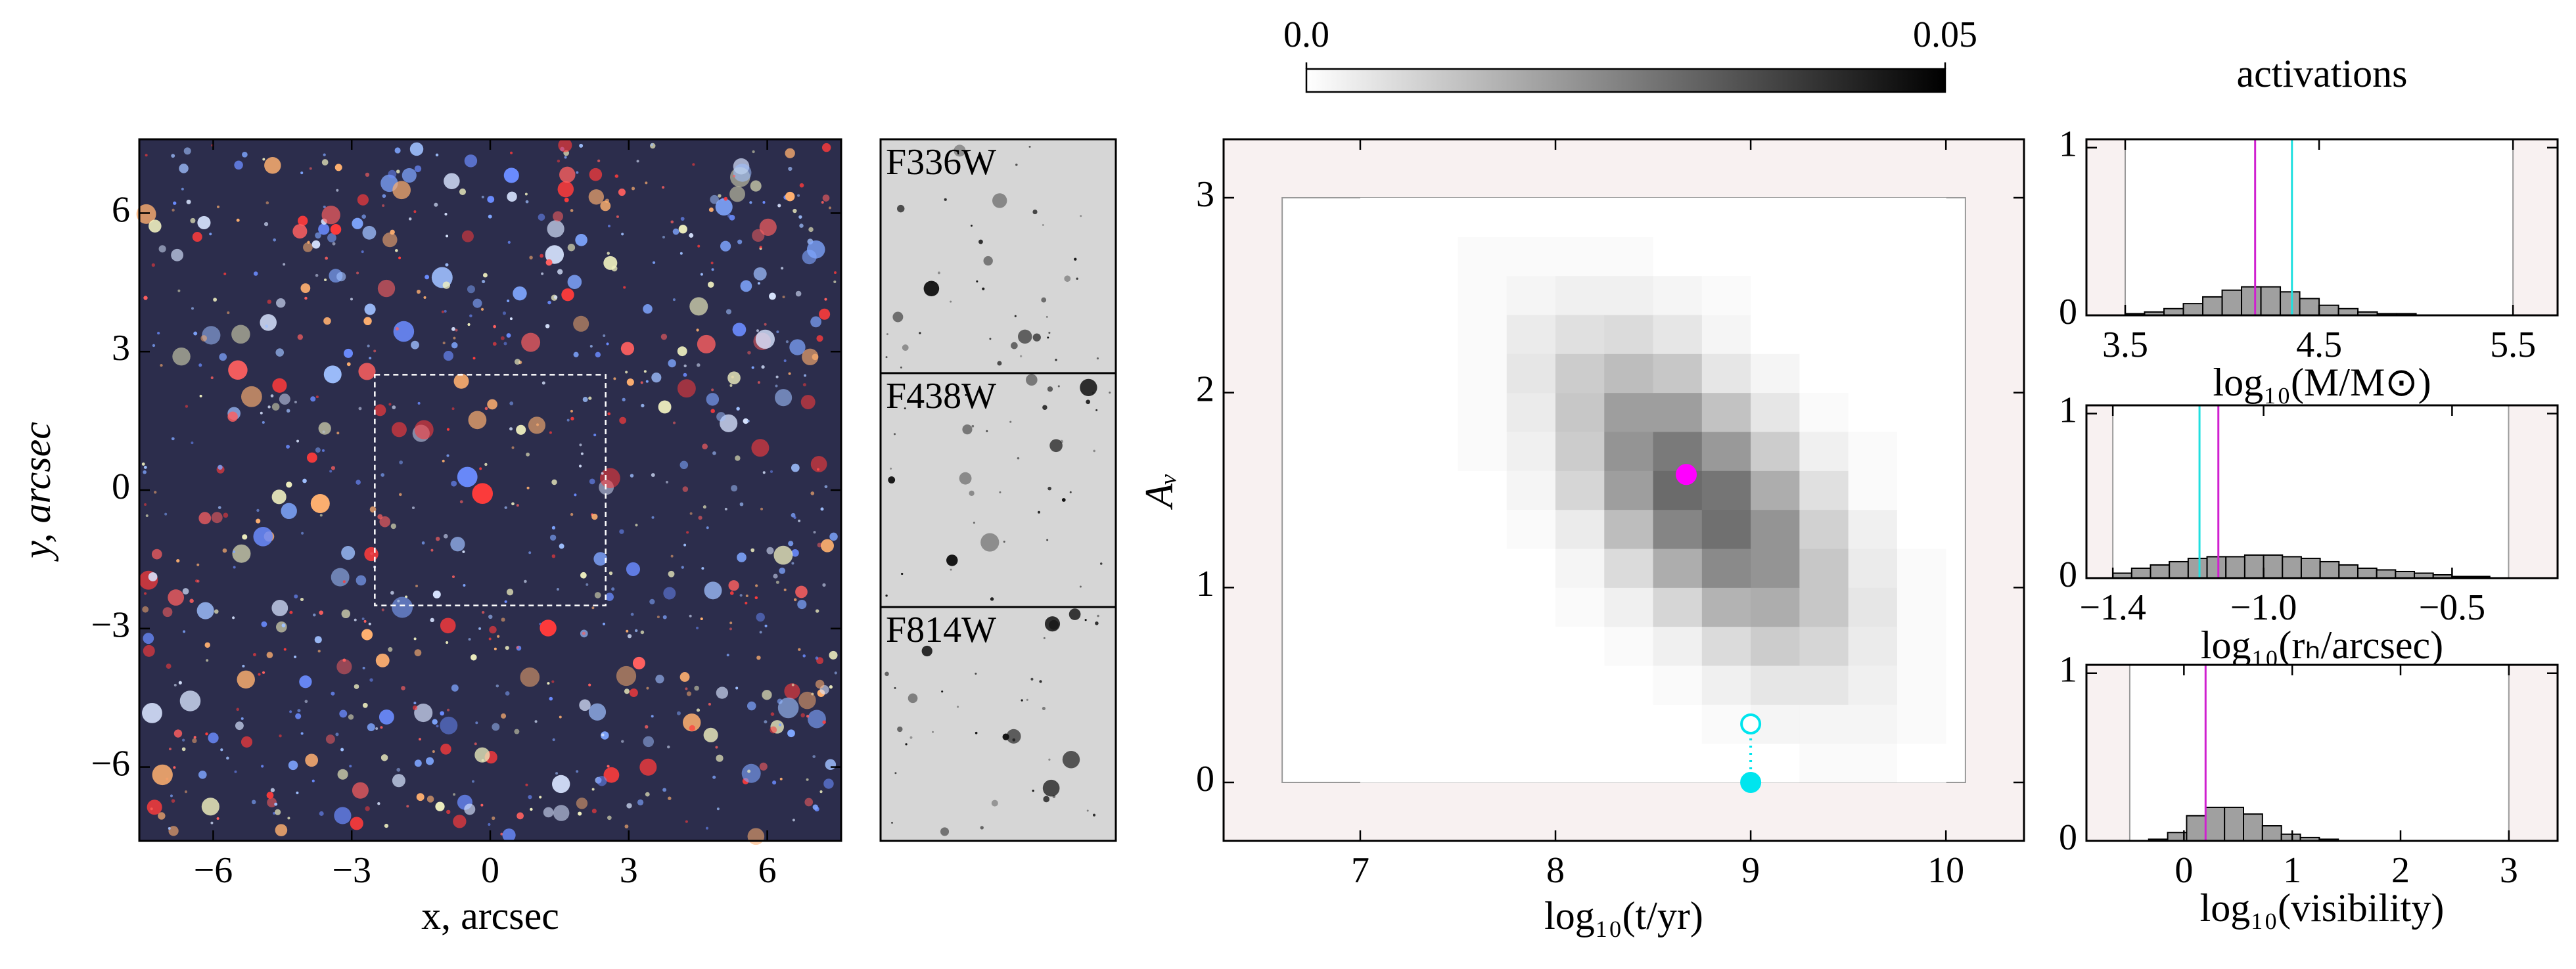  Describe the element at coordinates (2513, 345) in the screenshot. I see `x-tick-label: 5.5` at that location.